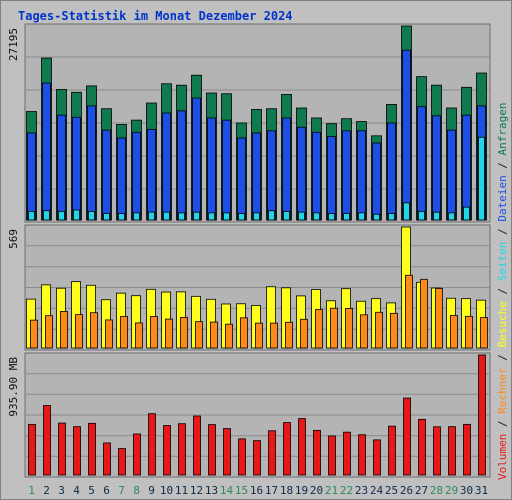 The height and width of the screenshot is (500, 512). I want to click on day-label: 21, so click(331, 490).